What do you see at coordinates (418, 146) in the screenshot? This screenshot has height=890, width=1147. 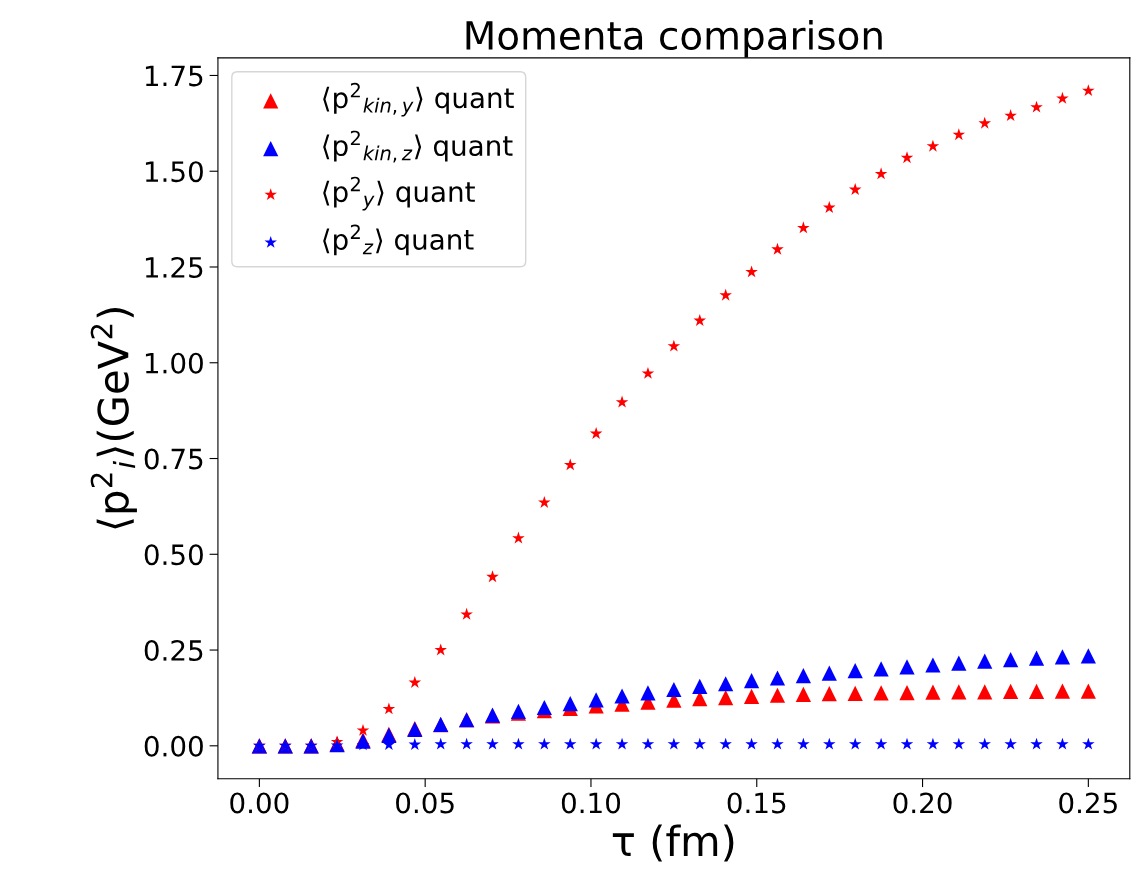 I see `legend-label: ⟨p$^{2}$$_{kin,z}$⟩ quant` at bounding box center [418, 146].